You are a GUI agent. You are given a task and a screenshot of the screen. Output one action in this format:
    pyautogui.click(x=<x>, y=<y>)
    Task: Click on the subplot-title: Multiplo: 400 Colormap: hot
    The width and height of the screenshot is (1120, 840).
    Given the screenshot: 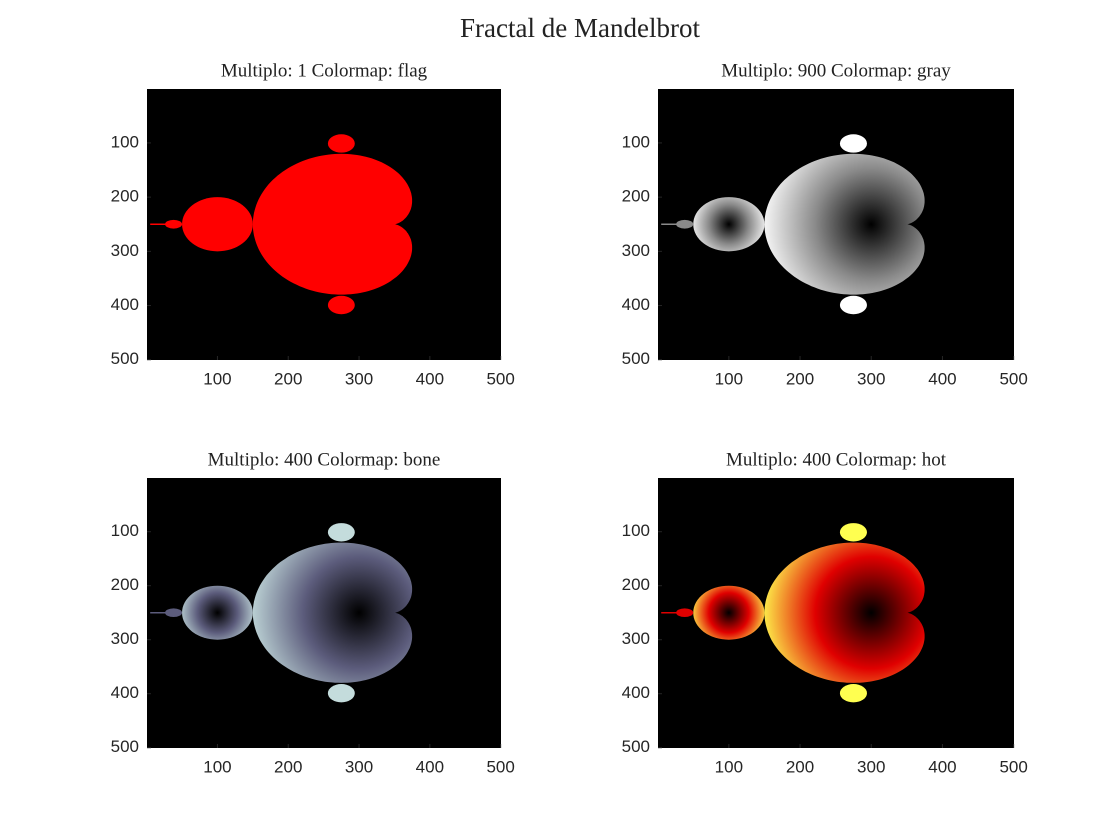 What is the action you would take?
    pyautogui.click(x=836, y=459)
    